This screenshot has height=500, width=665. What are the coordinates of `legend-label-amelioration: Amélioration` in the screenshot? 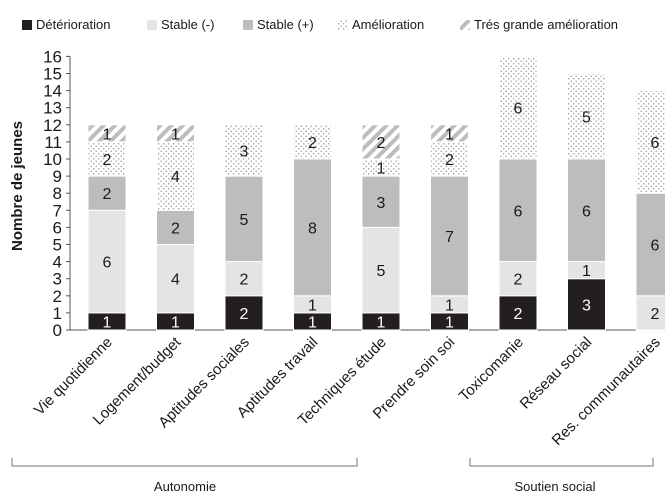 It's located at (388, 24).